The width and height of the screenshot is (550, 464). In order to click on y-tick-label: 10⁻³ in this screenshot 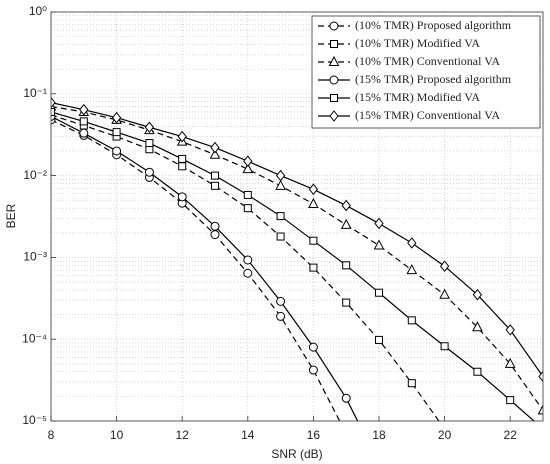, I will do `click(35, 257)`.